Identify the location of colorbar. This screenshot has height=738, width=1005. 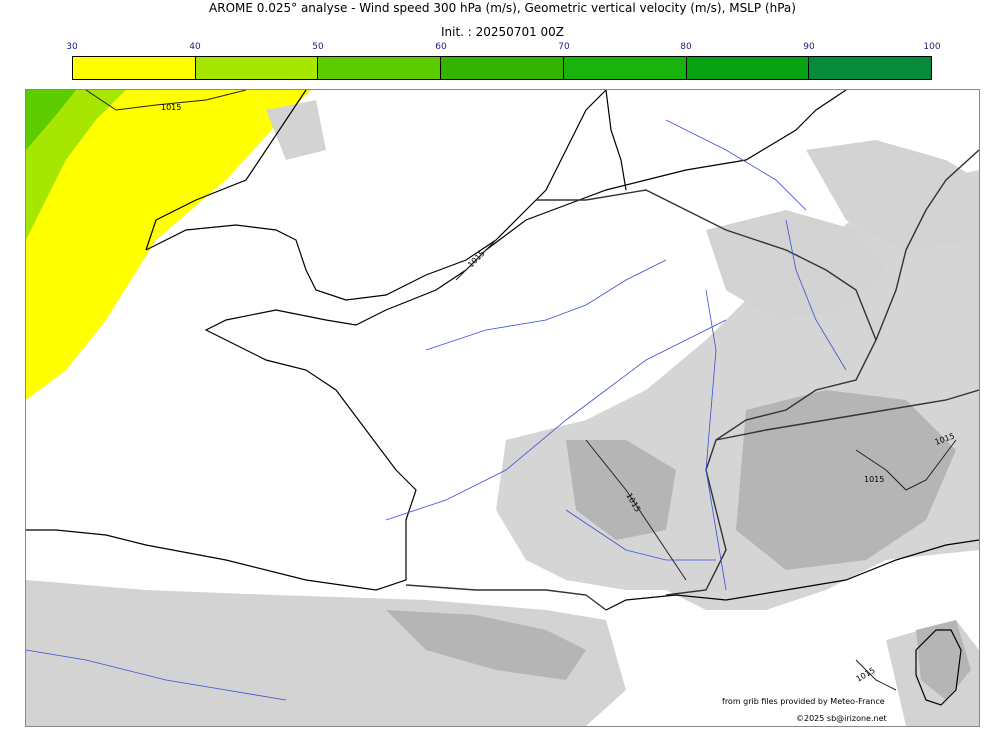
(502, 68).